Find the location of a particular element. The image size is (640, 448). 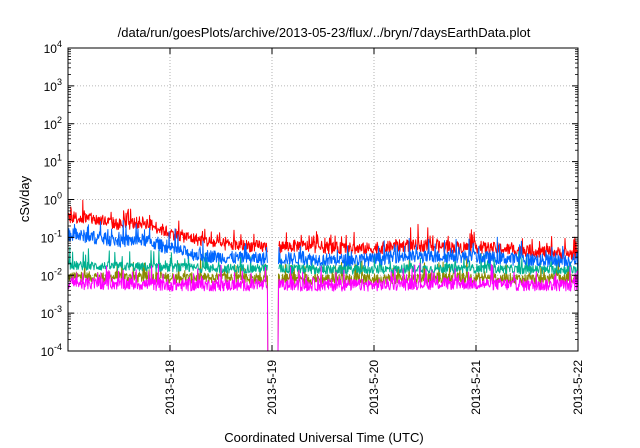

x-tick-label: 2013-5-18 is located at coordinates (170, 387).